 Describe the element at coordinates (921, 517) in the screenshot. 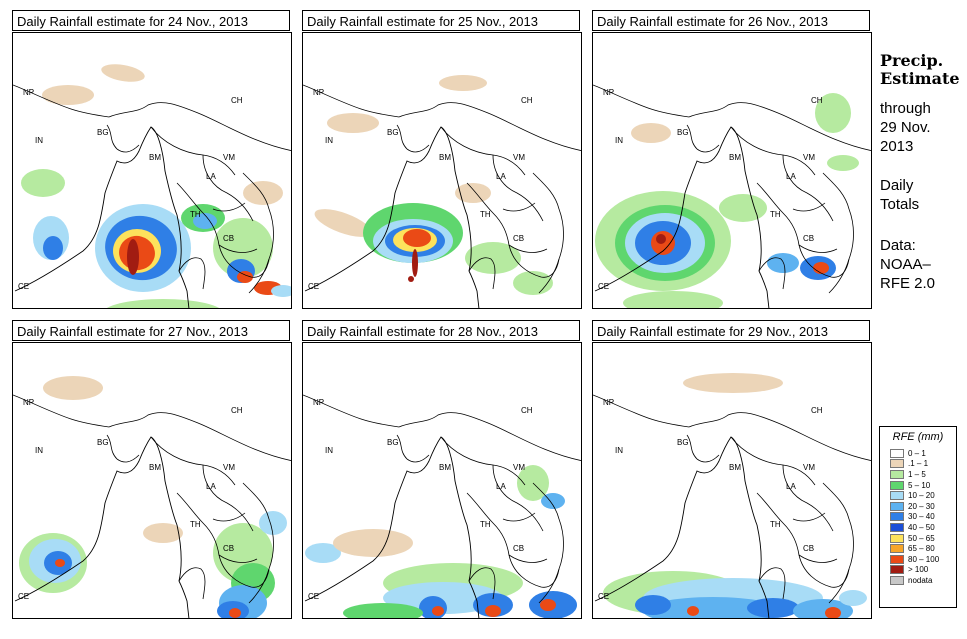

I see `legend-label: 30 – 40` at that location.